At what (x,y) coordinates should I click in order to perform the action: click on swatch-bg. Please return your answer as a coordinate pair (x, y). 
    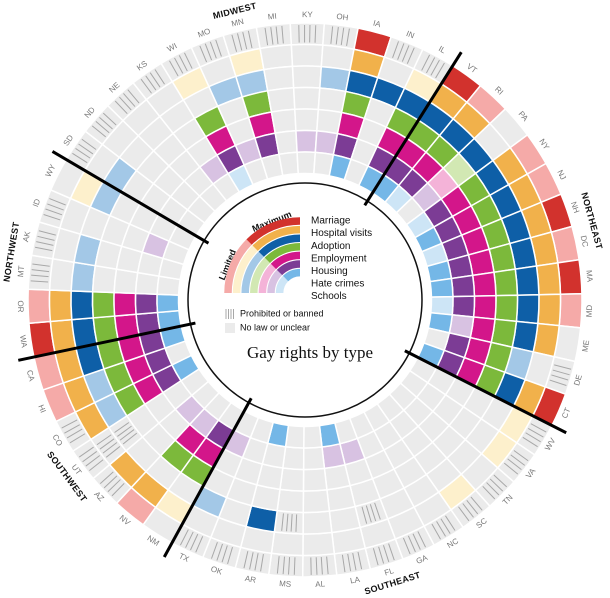
    Looking at the image, I should click on (230, 314).